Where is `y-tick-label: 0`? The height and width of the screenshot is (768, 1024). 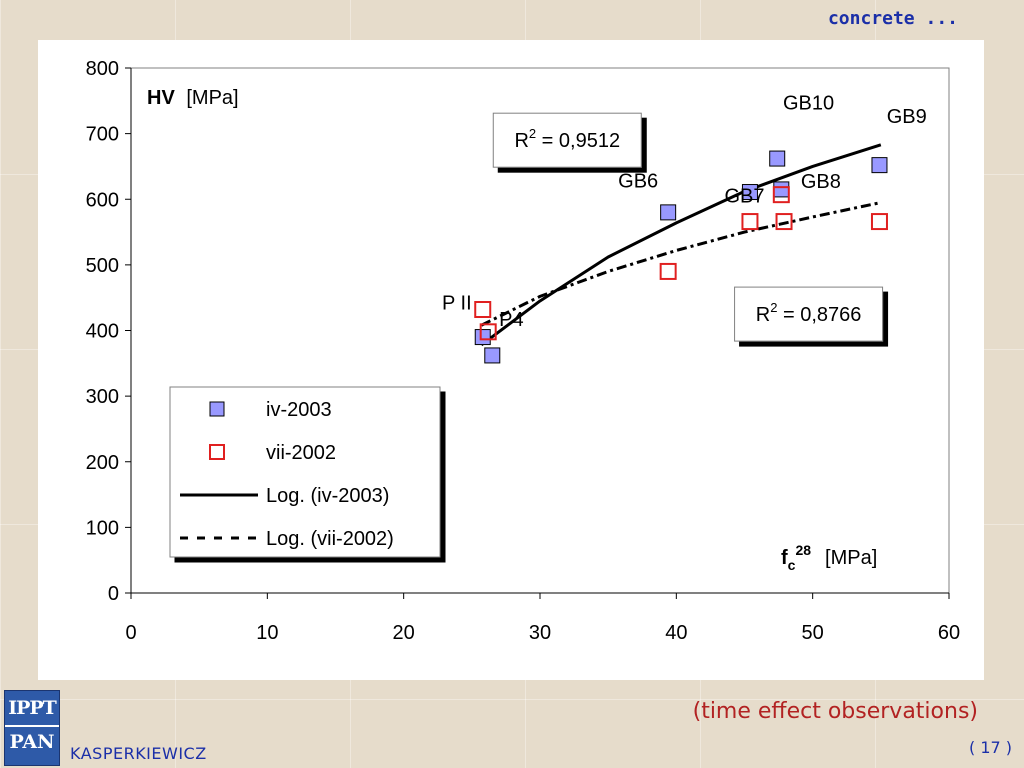
y-tick-label: 0 is located at coordinates (113, 594).